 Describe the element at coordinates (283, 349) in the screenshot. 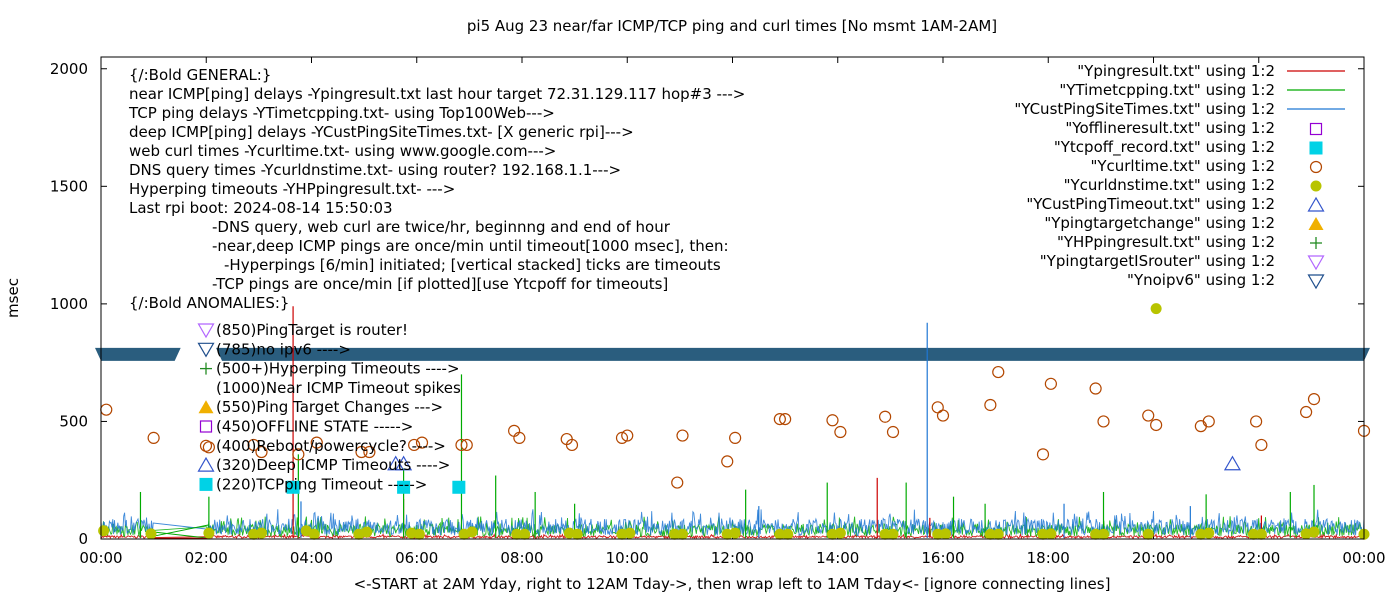

I see `anomaly-line: (785)no ipv6 ---->` at that location.